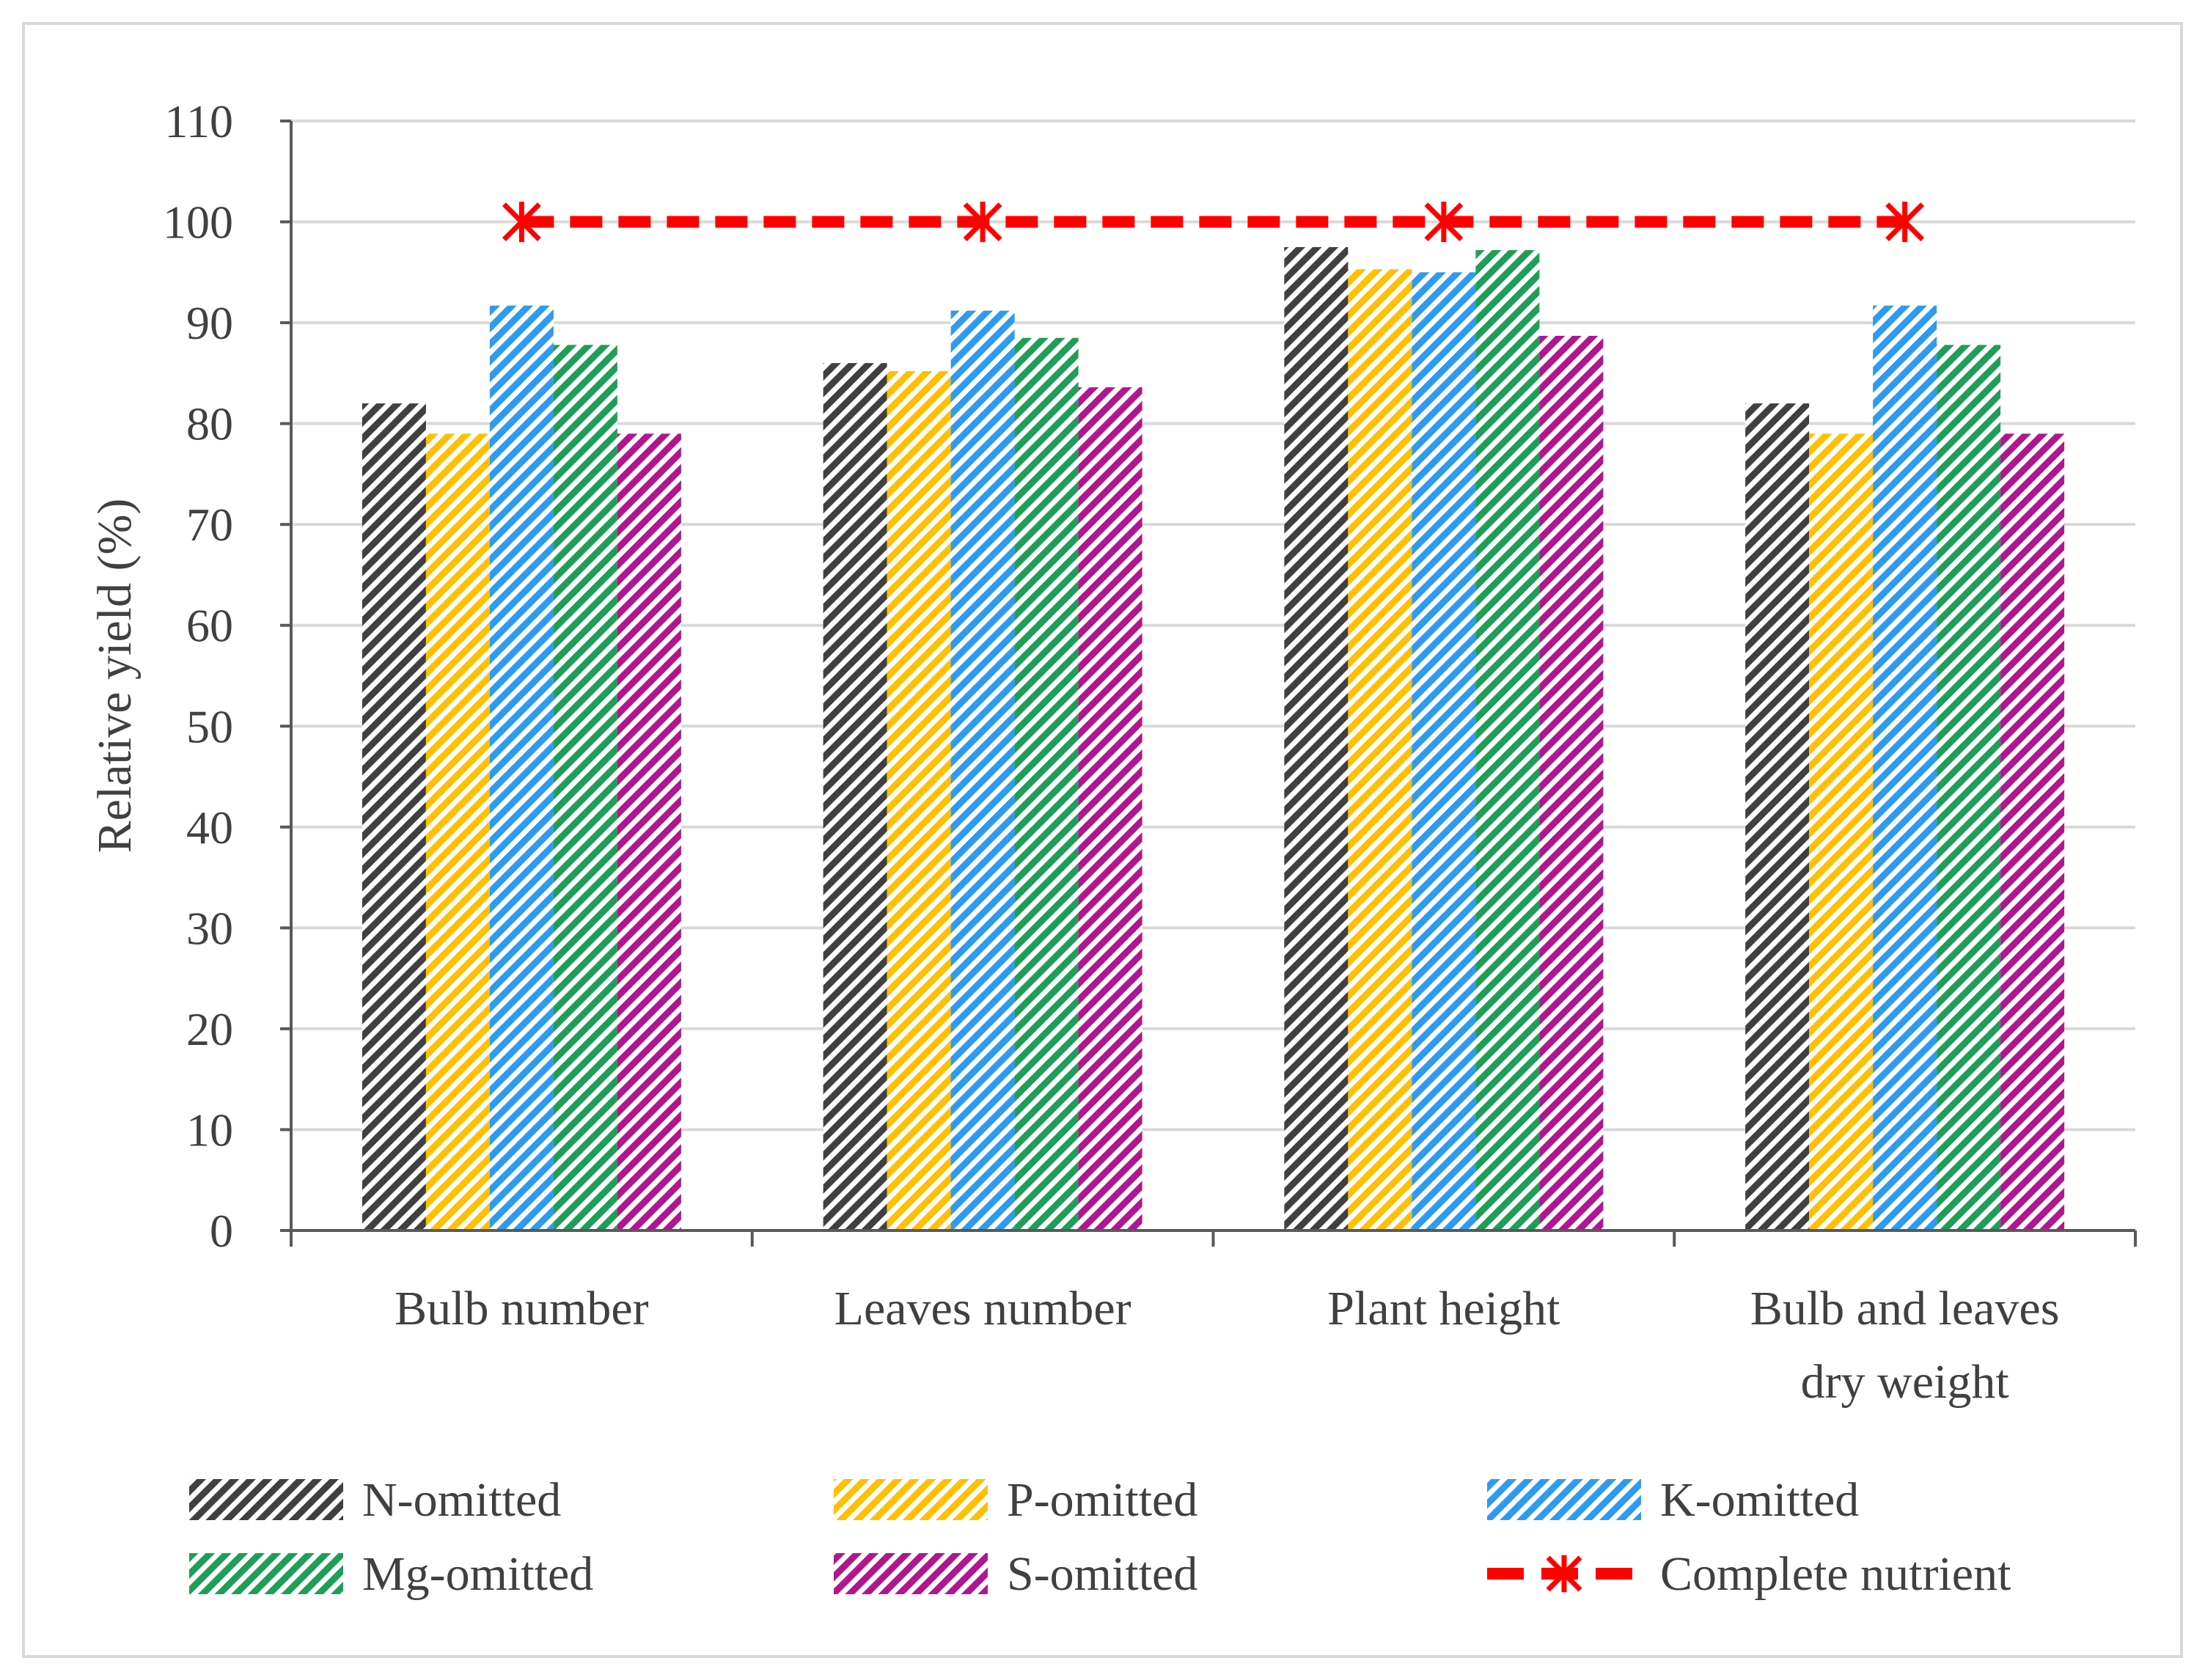  What do you see at coordinates (1969, 787) in the screenshot?
I see `bar-mg-omitted-bulb-and-leaves-dry-weight` at bounding box center [1969, 787].